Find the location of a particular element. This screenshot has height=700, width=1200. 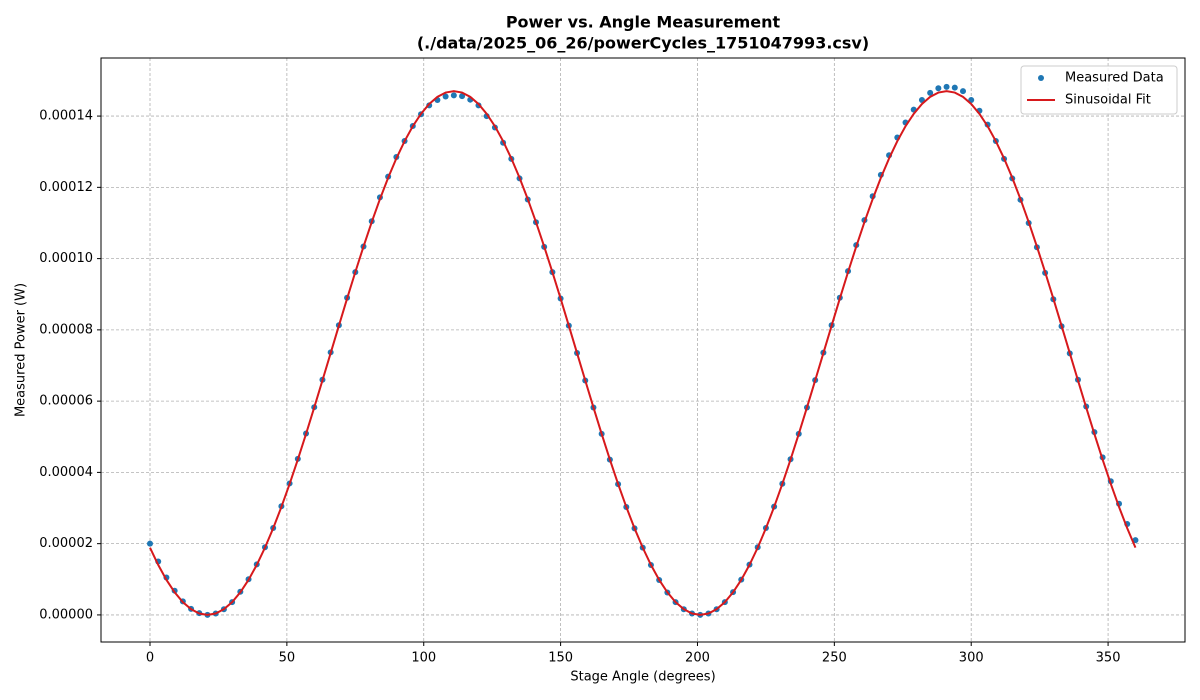

legend-label: Measured Data is located at coordinates (1114, 78).